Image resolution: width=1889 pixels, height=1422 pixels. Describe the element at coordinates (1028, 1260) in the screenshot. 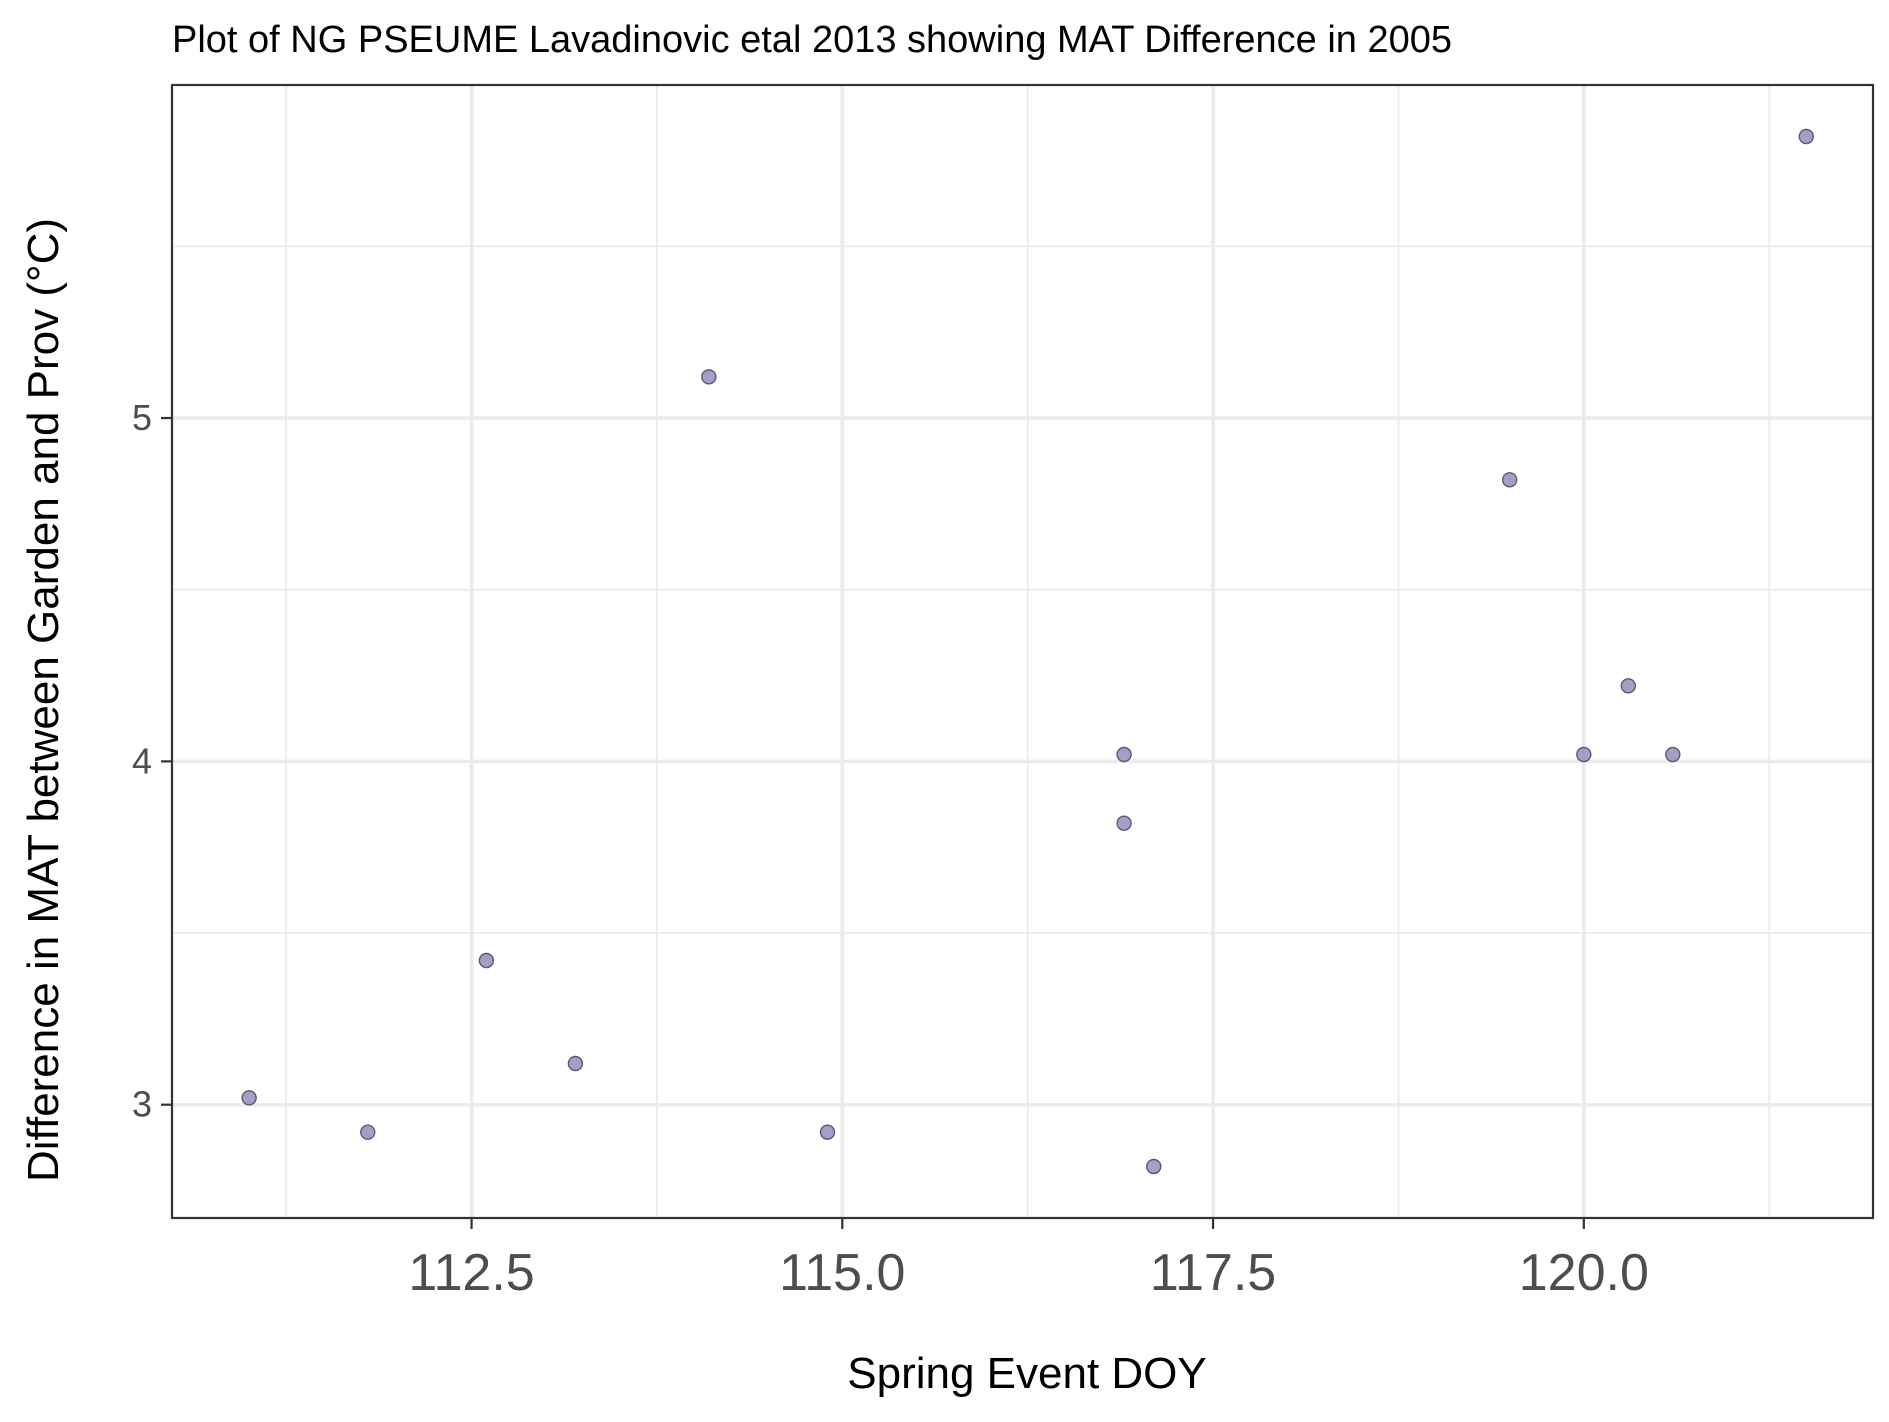

I see `x-axis: 112.5 115.0 117.5 120.0` at that location.